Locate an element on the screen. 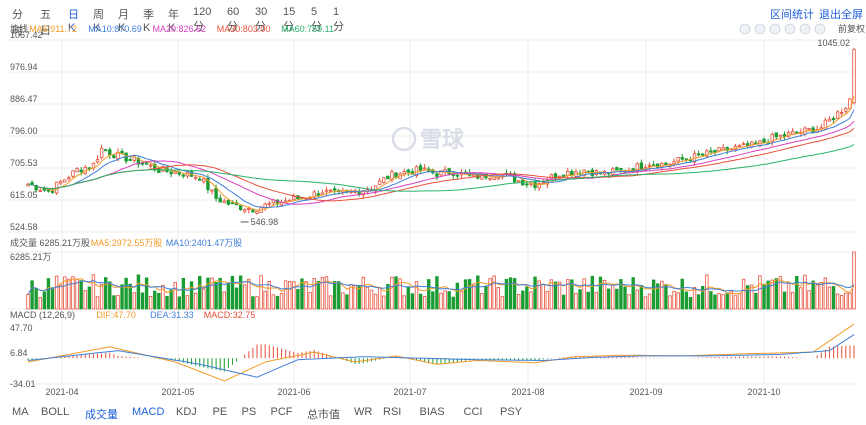  price-tick-label-0: 1067.42 is located at coordinates (26, 35).